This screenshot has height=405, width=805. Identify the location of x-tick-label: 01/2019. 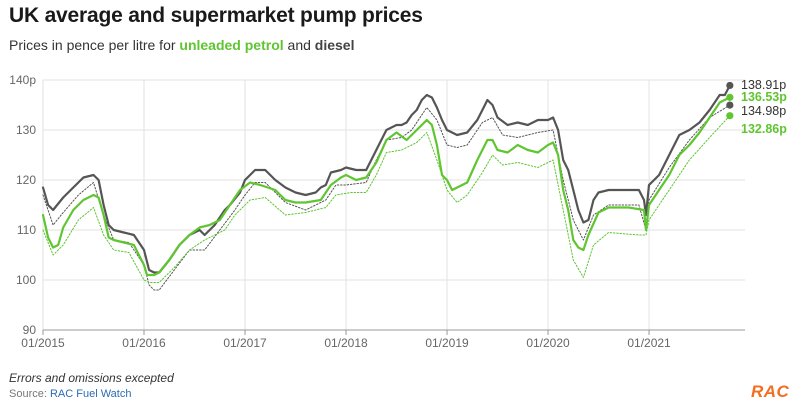
(447, 343).